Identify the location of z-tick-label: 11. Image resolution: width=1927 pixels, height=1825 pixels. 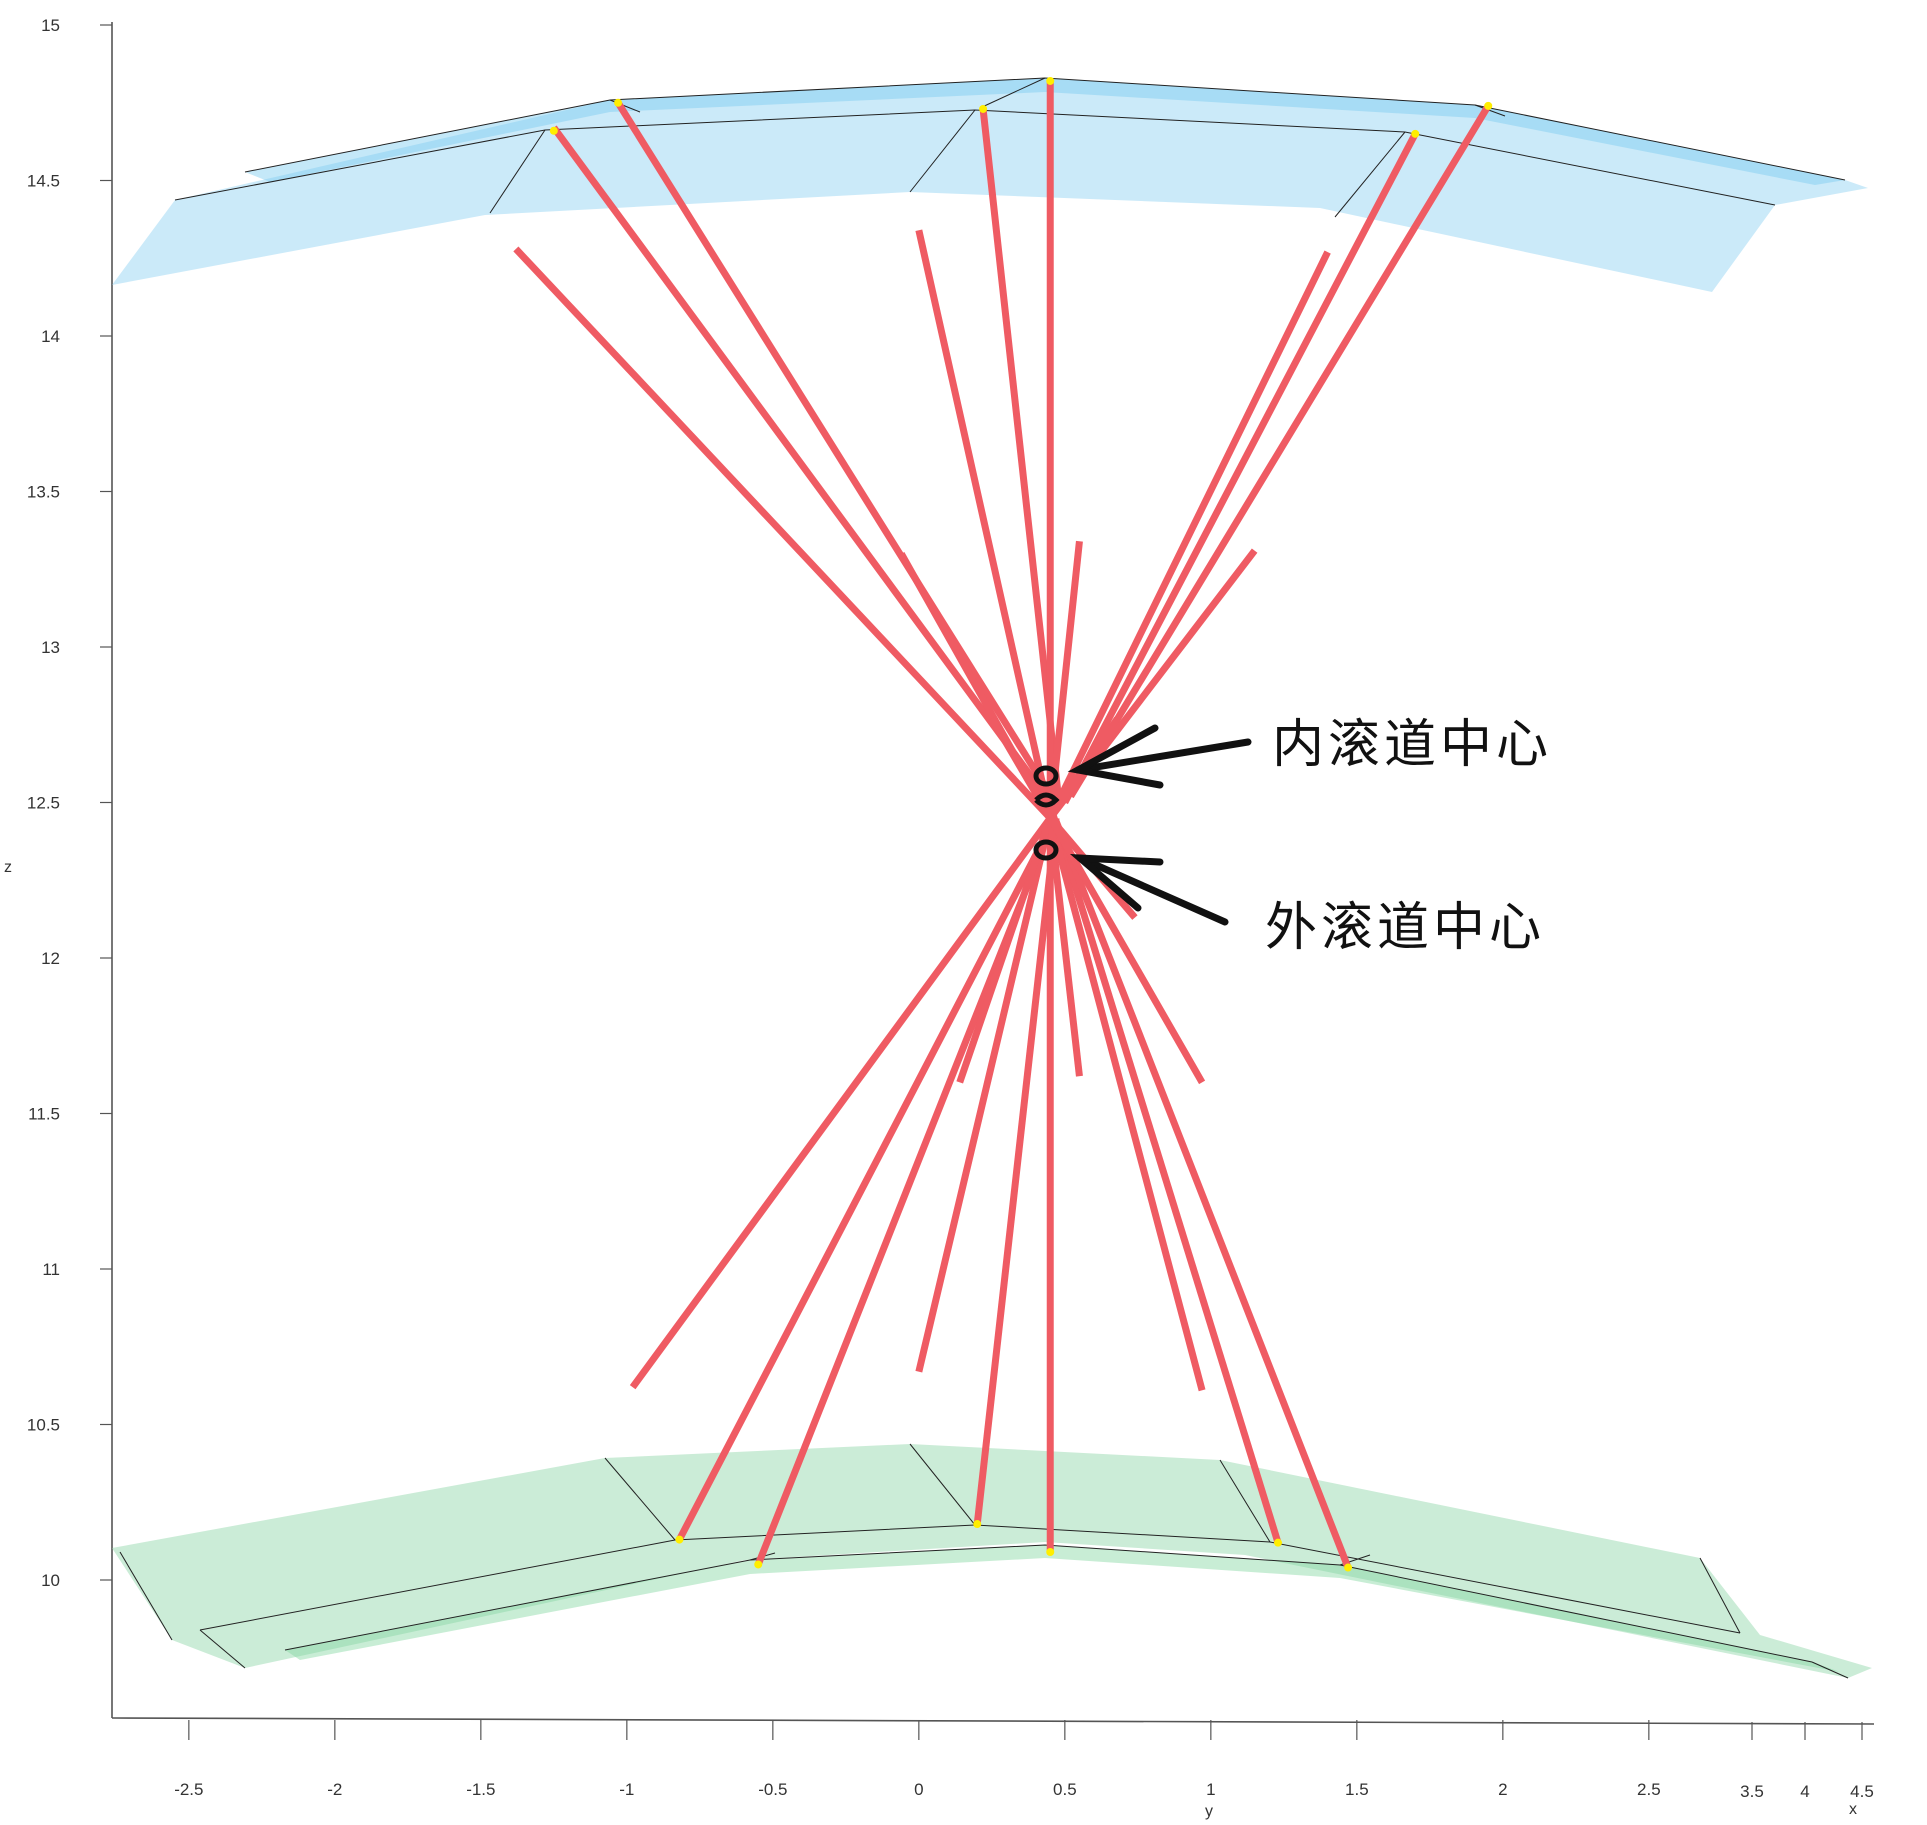
(51, 1269).